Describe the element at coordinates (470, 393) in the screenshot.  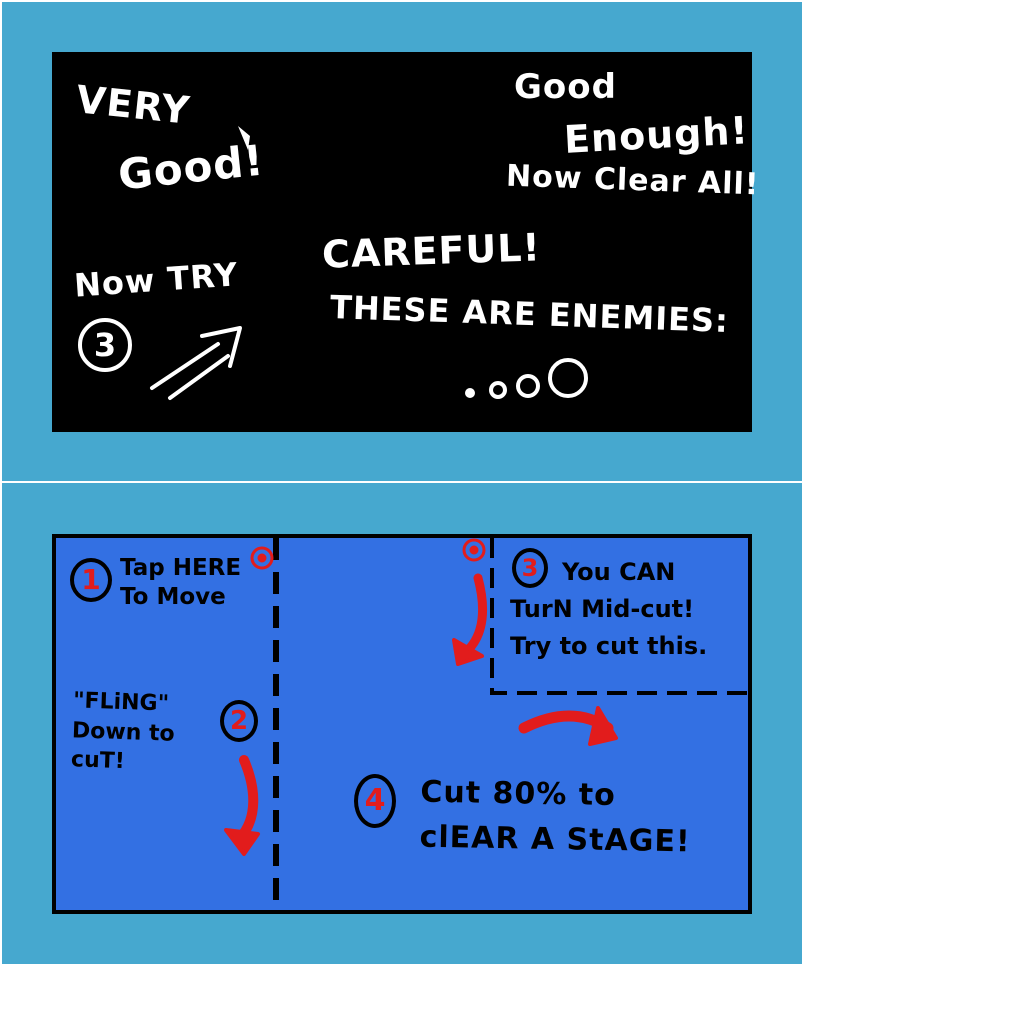
I see `enemy-tiny-icon` at that location.